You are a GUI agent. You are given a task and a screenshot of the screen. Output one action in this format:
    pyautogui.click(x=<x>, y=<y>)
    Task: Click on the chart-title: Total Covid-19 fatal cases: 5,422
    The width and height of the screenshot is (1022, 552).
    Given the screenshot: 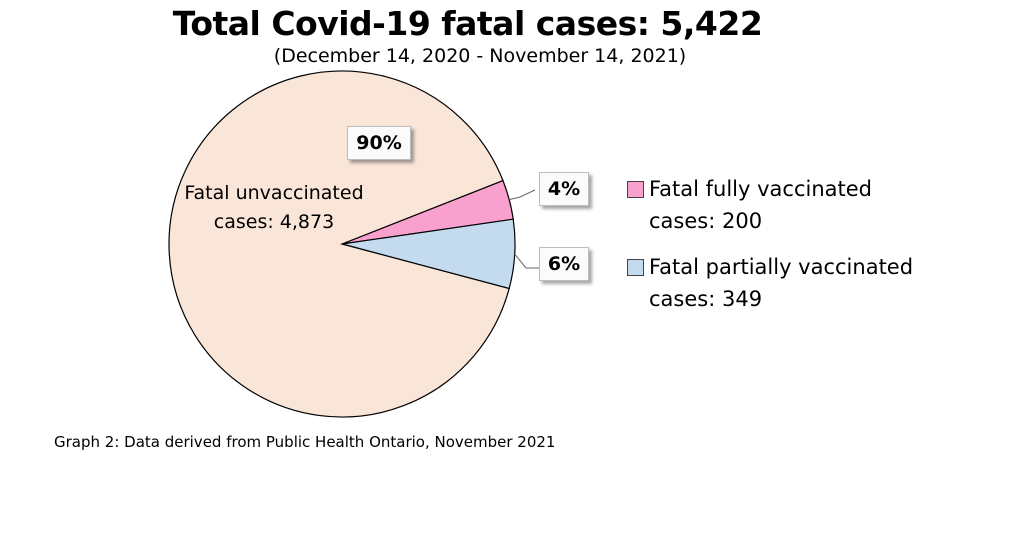 What is the action you would take?
    pyautogui.click(x=467, y=23)
    